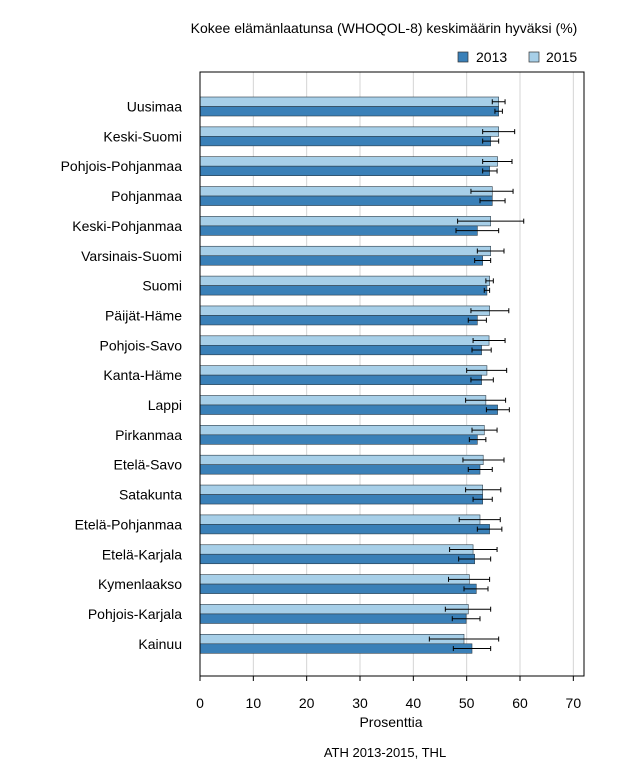 Image resolution: width=640 pixels, height=768 pixels. I want to click on category-label: Pohjanmaa, so click(146, 196).